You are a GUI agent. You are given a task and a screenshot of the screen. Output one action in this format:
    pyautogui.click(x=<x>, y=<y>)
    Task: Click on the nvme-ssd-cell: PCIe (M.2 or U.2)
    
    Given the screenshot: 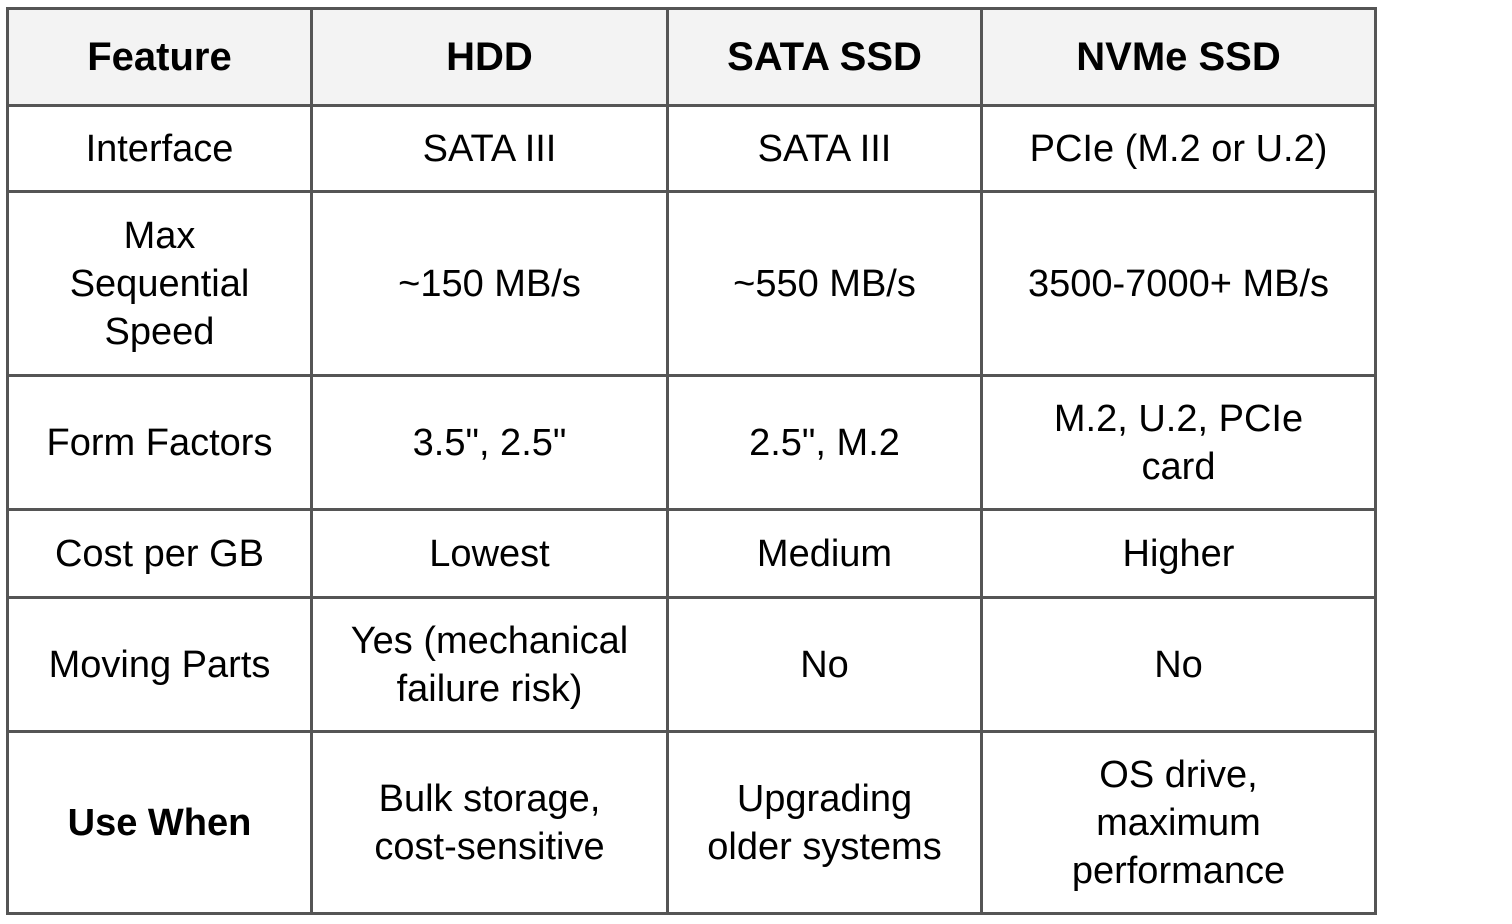 What is the action you would take?
    pyautogui.click(x=1178, y=148)
    